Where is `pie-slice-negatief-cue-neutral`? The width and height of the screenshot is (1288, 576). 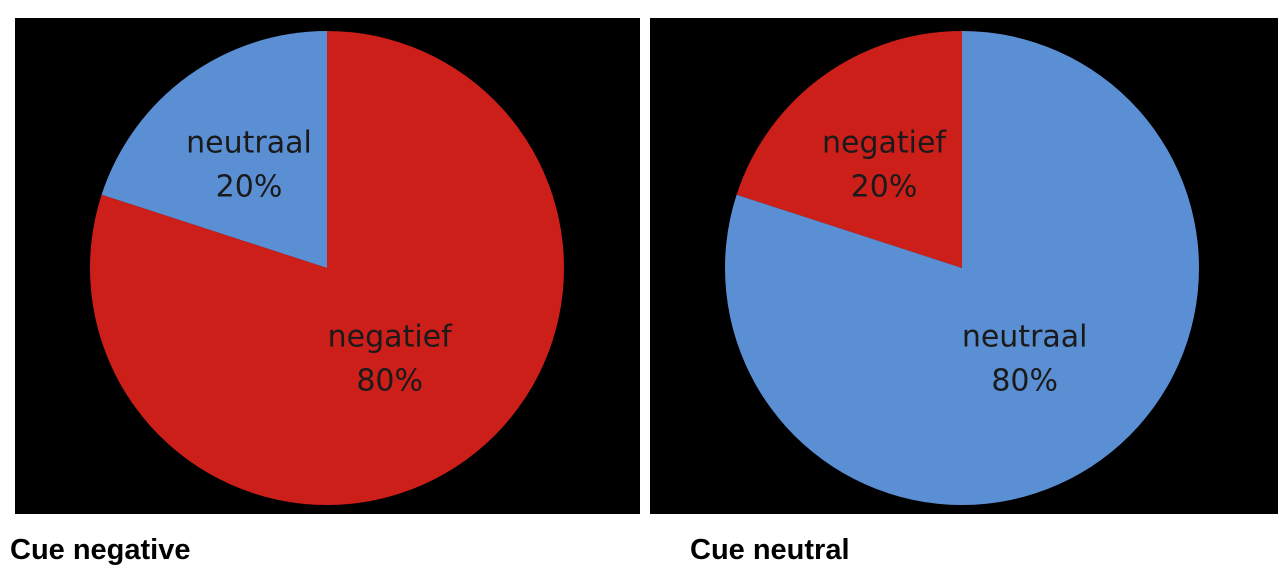
pie-slice-negatief-cue-neutral is located at coordinates (849, 149).